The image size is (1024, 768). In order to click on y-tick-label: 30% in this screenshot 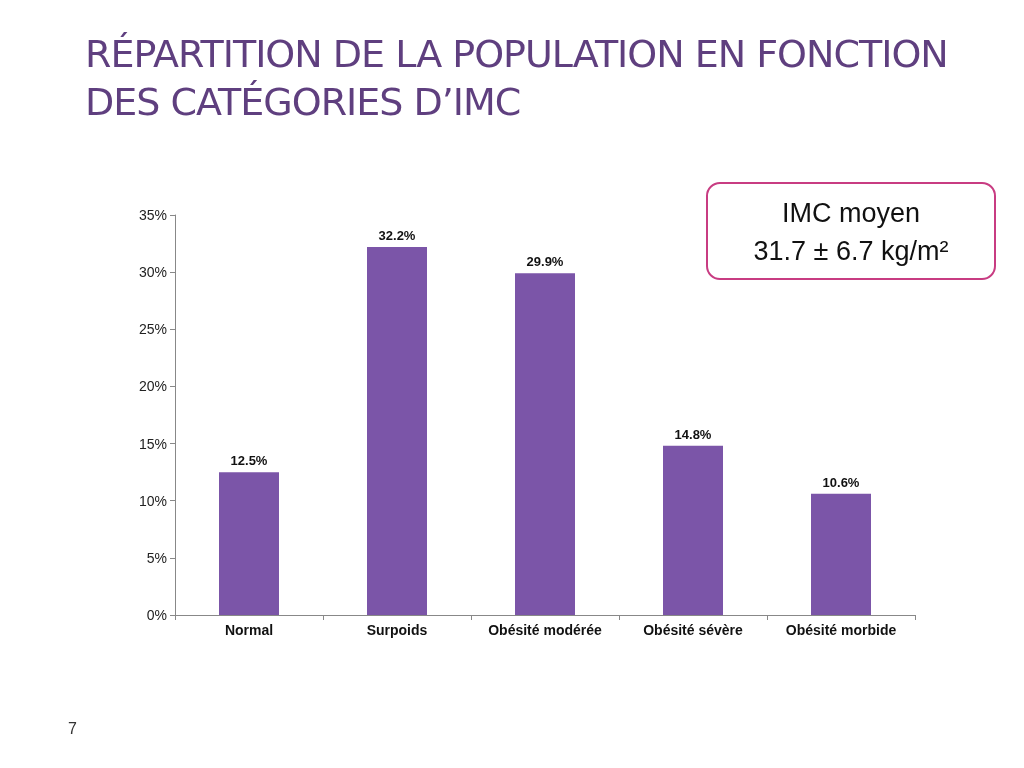, I will do `click(152, 272)`.